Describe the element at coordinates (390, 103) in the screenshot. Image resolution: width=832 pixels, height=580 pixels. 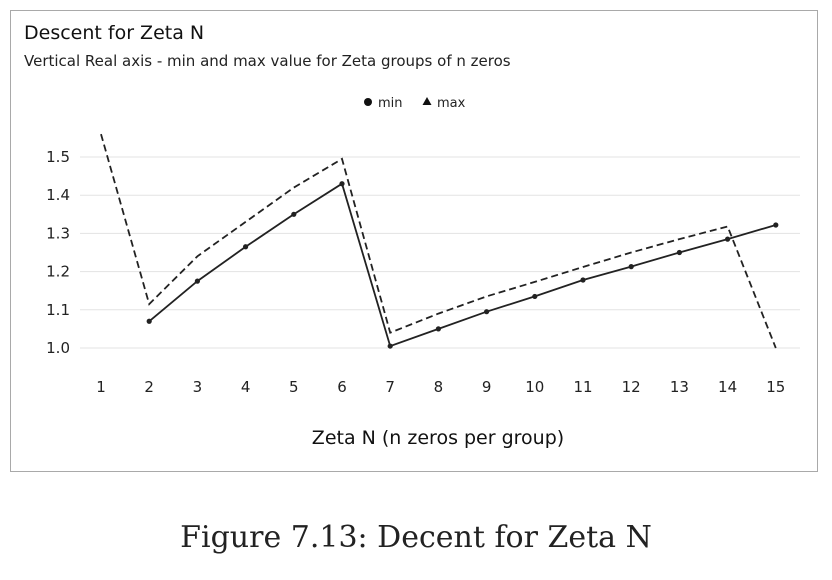
I see `legend-min-label: min` at that location.